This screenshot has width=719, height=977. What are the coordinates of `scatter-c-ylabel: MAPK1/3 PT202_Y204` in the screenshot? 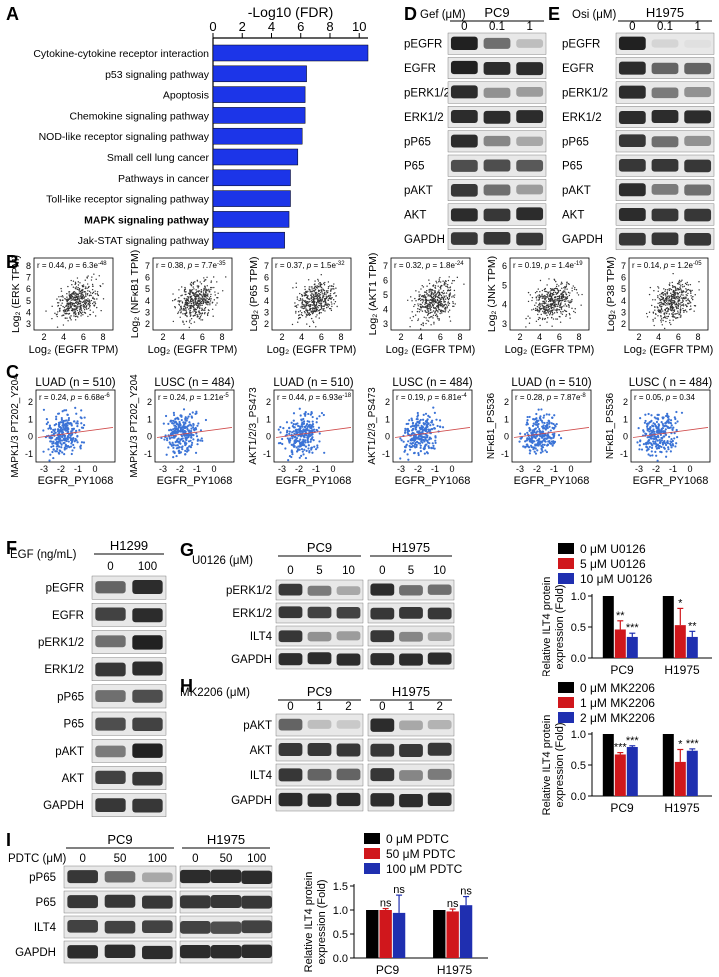 It's located at (134, 426).